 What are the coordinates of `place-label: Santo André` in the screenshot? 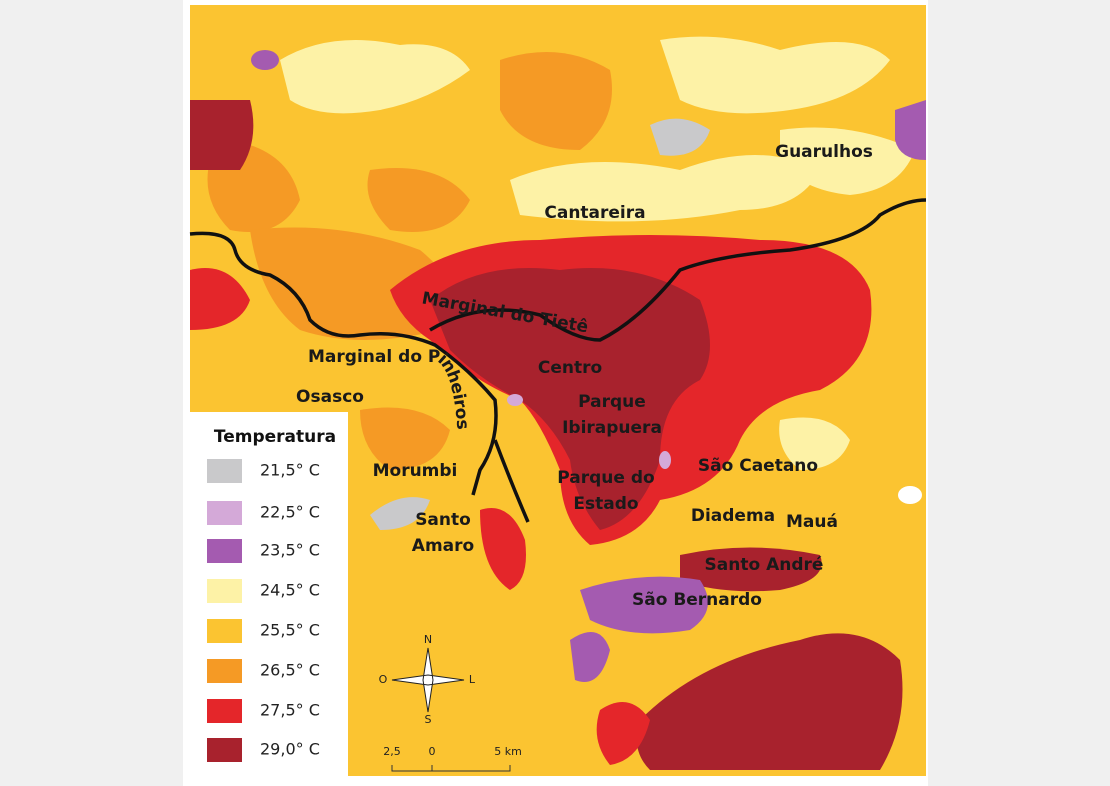 It's located at (764, 565).